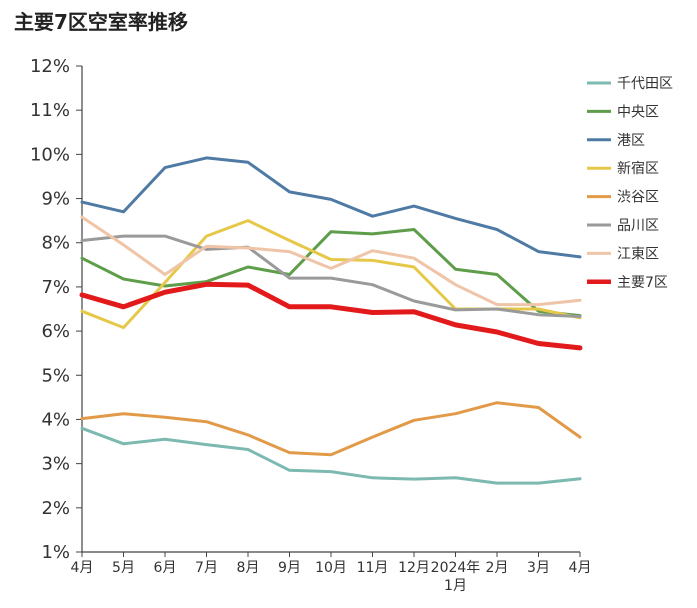  I want to click on x-tick-label: 12月, so click(414, 568).